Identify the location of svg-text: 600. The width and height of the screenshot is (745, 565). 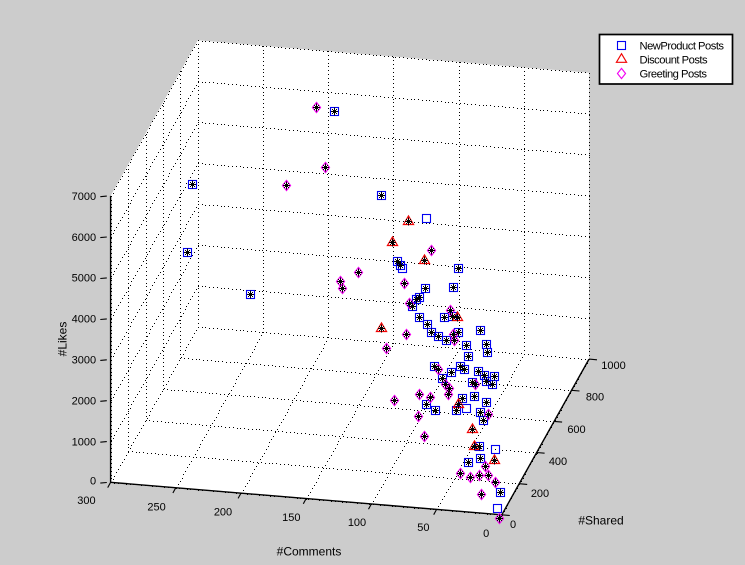
(576, 430).